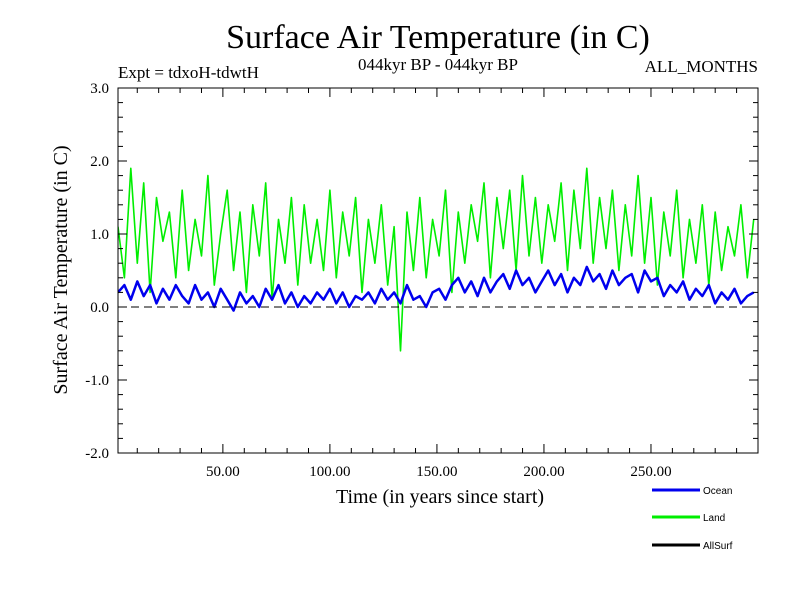  I want to click on legend: Ocean Land AllSurf, so click(692, 519).